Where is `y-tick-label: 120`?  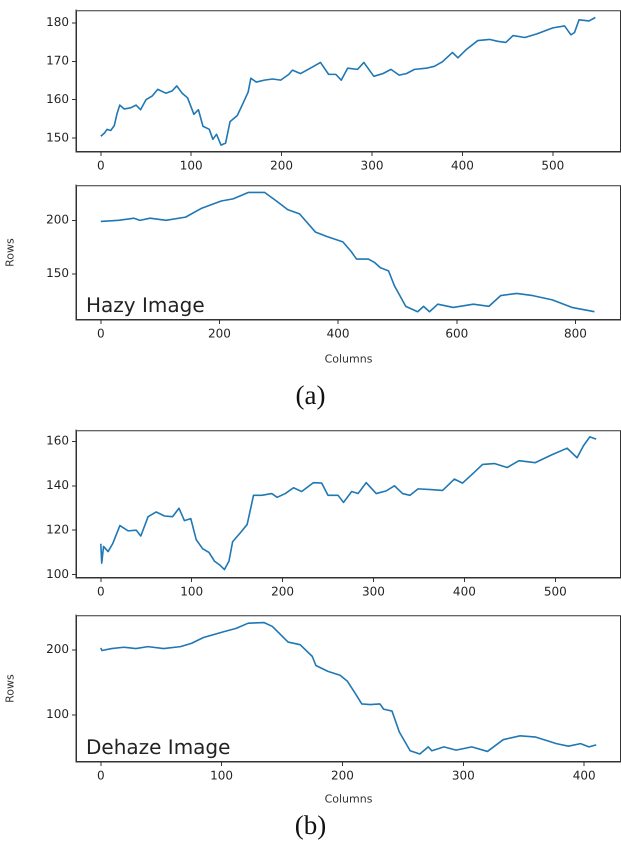 y-tick-label: 120 is located at coordinates (57, 529).